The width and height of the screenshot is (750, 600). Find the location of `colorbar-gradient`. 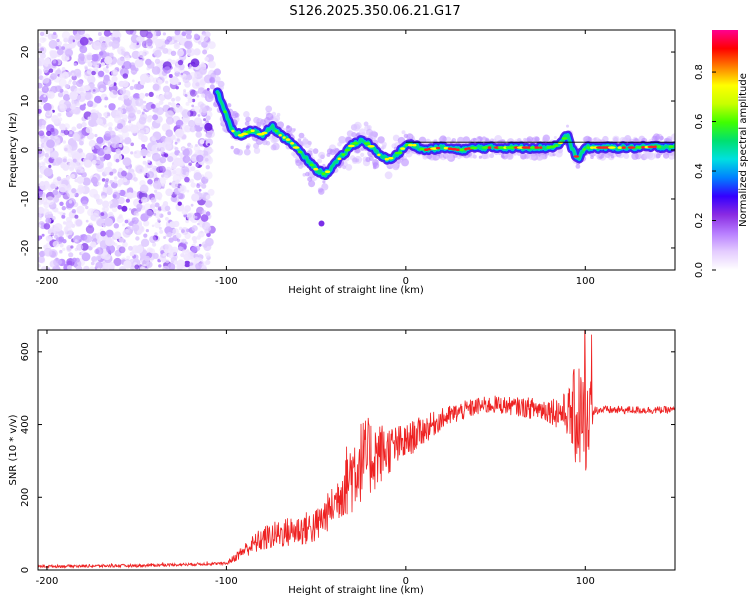

colorbar-gradient is located at coordinates (725, 150).